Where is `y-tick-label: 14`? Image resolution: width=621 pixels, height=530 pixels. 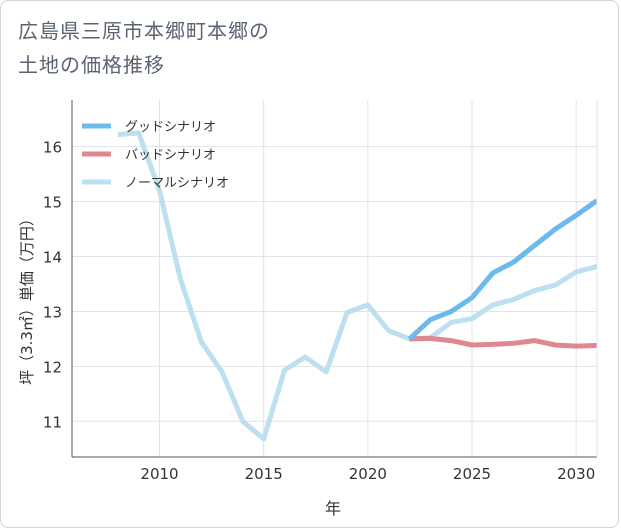 y-tick-label: 14 is located at coordinates (52, 258).